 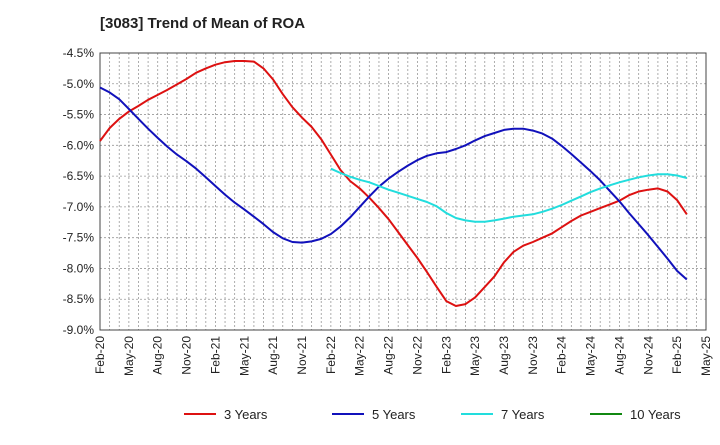 What do you see at coordinates (302, 355) in the screenshot?
I see `x-tick-label: Nov-21` at bounding box center [302, 355].